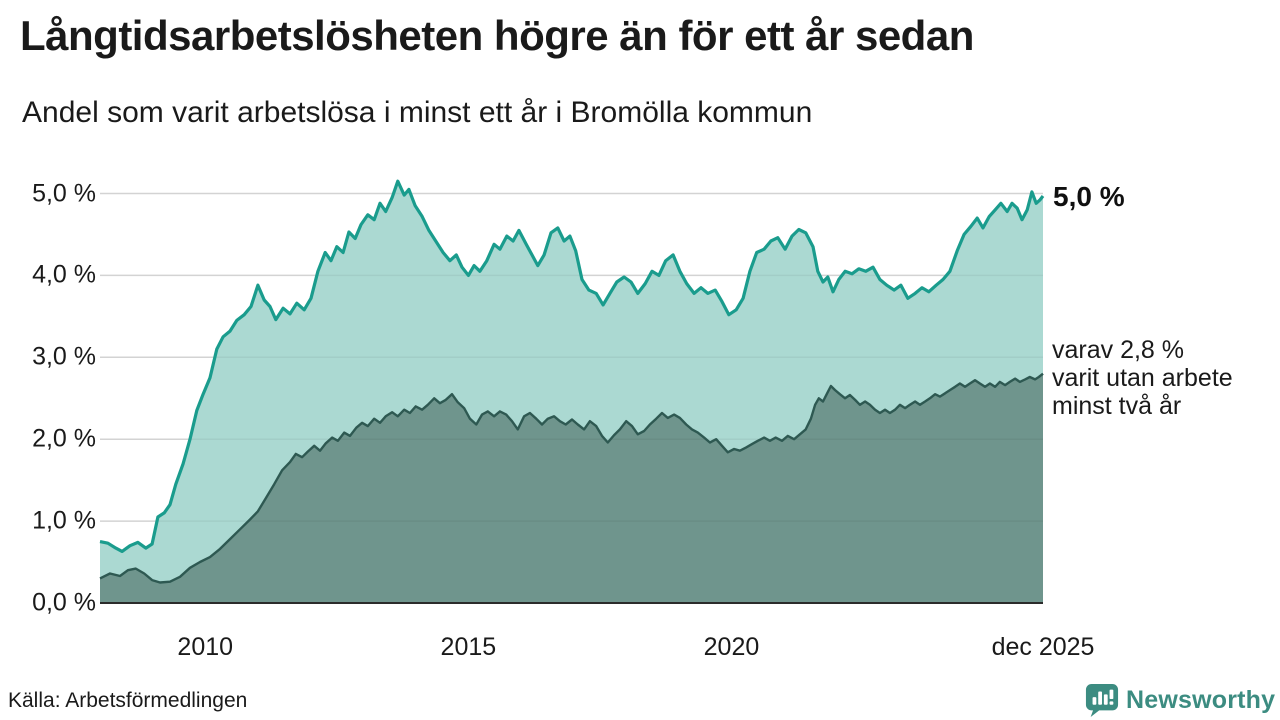  I want to click on x-tick-label: 2015, so click(468, 647).